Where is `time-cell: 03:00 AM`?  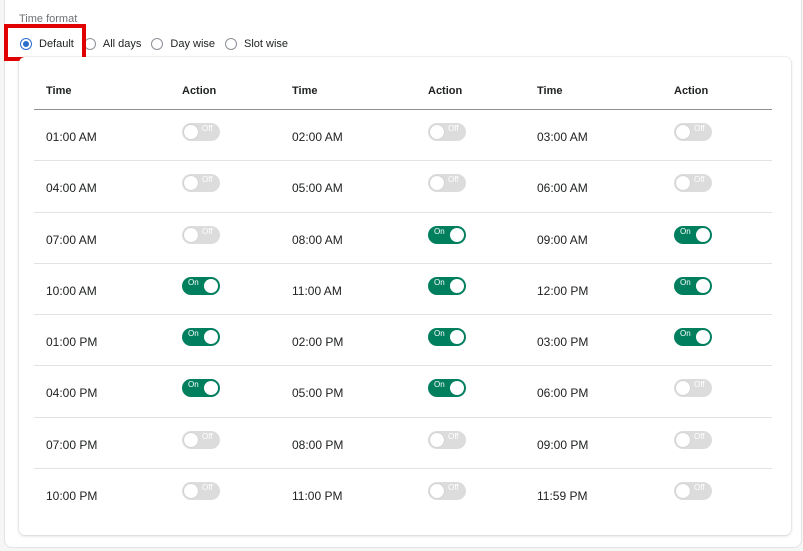
time-cell: 03:00 AM is located at coordinates (562, 137).